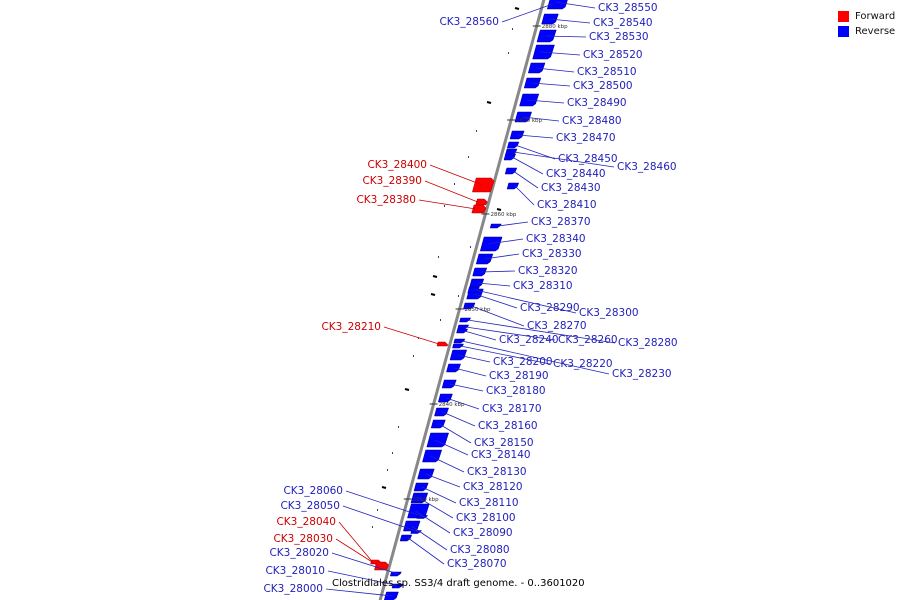  I want to click on gene-label: CK3_28430, so click(571, 188).